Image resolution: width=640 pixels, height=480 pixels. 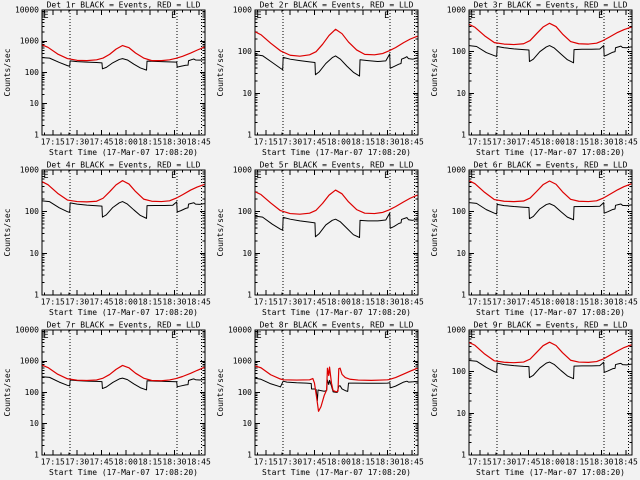 I want to click on y-tick-label: 10000, so click(x=27, y=330).